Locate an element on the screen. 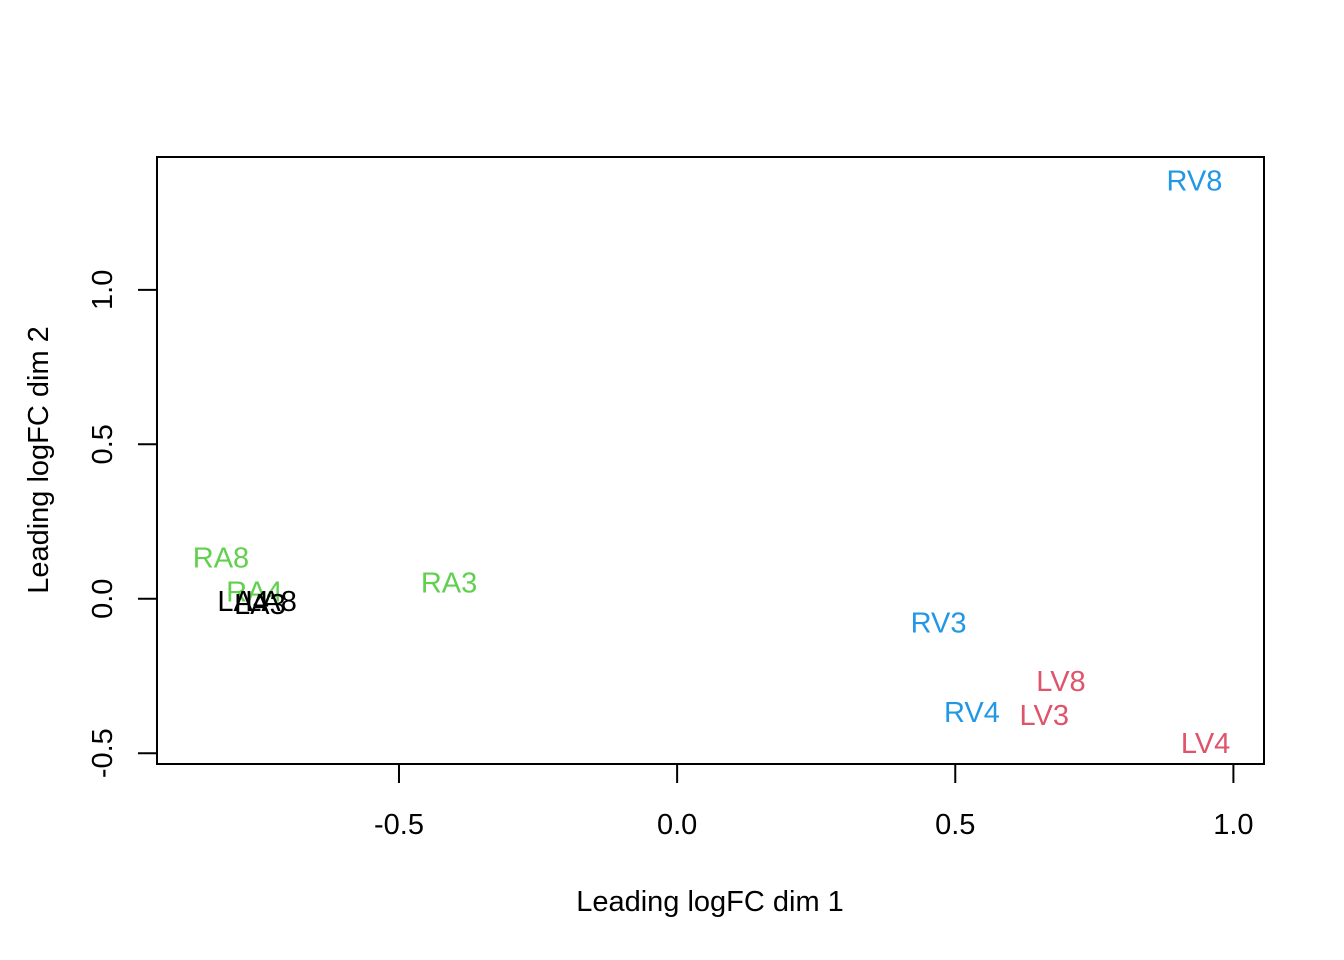 The height and width of the screenshot is (960, 1344). y-axis-label: Leading logFC dim 2 is located at coordinates (39, 460).